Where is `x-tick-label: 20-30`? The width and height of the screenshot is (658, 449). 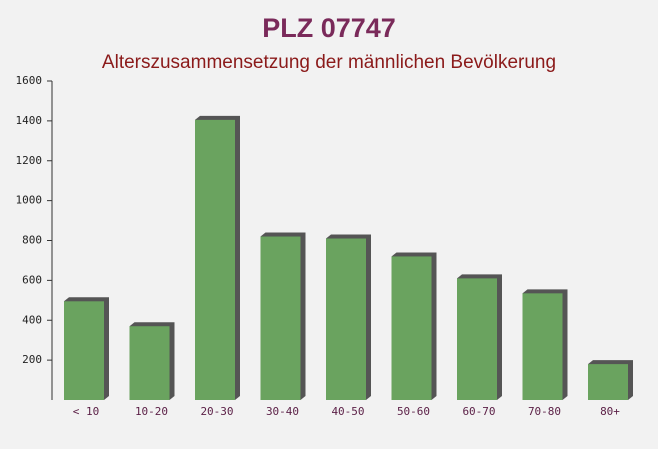
x-tick-label: 20-30 is located at coordinates (216, 411).